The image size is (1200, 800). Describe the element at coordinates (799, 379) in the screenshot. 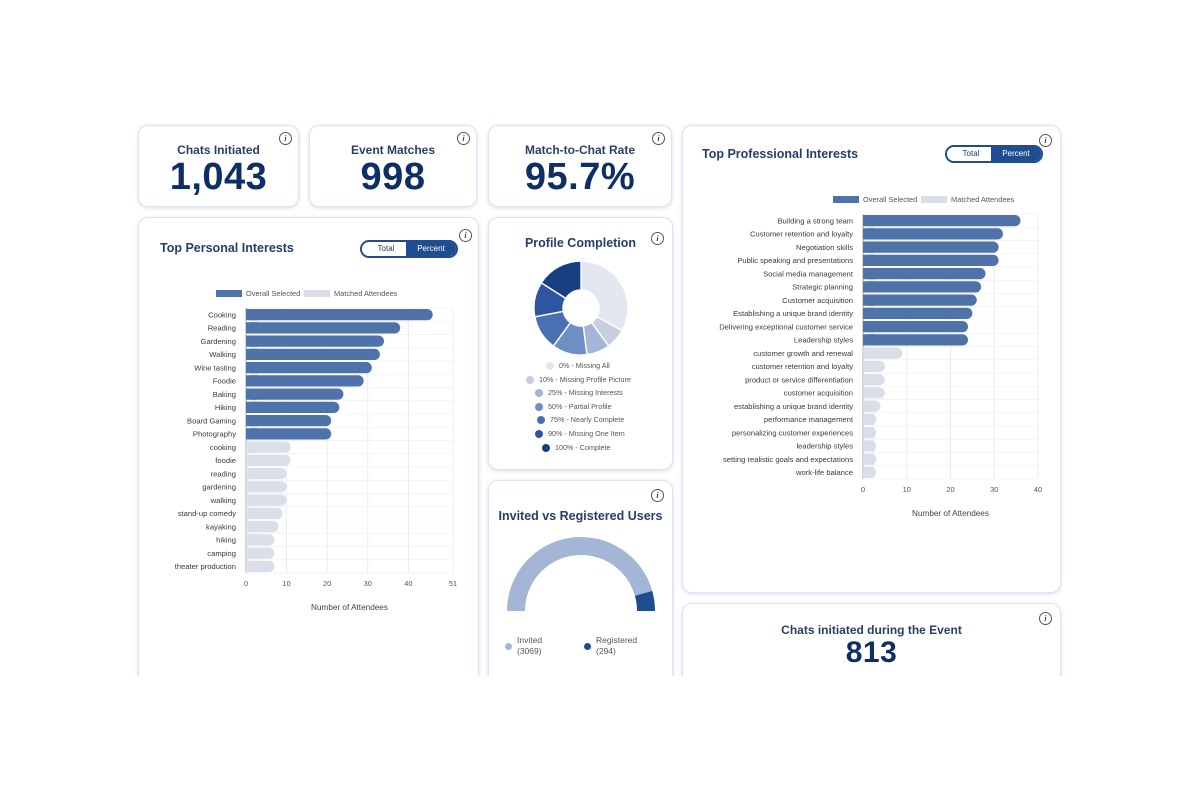

I see `category-label: product or service differentiation` at that location.